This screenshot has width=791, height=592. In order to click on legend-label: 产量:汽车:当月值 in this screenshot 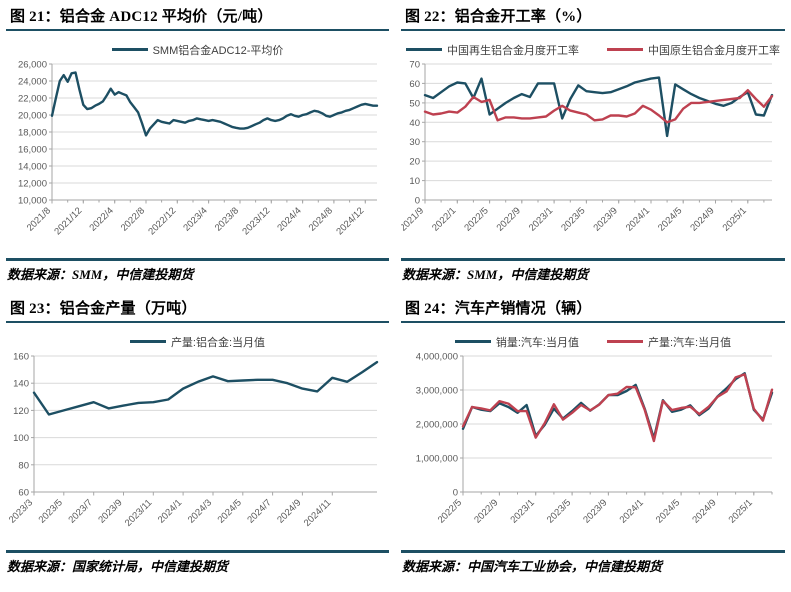, I will do `click(690, 342)`.